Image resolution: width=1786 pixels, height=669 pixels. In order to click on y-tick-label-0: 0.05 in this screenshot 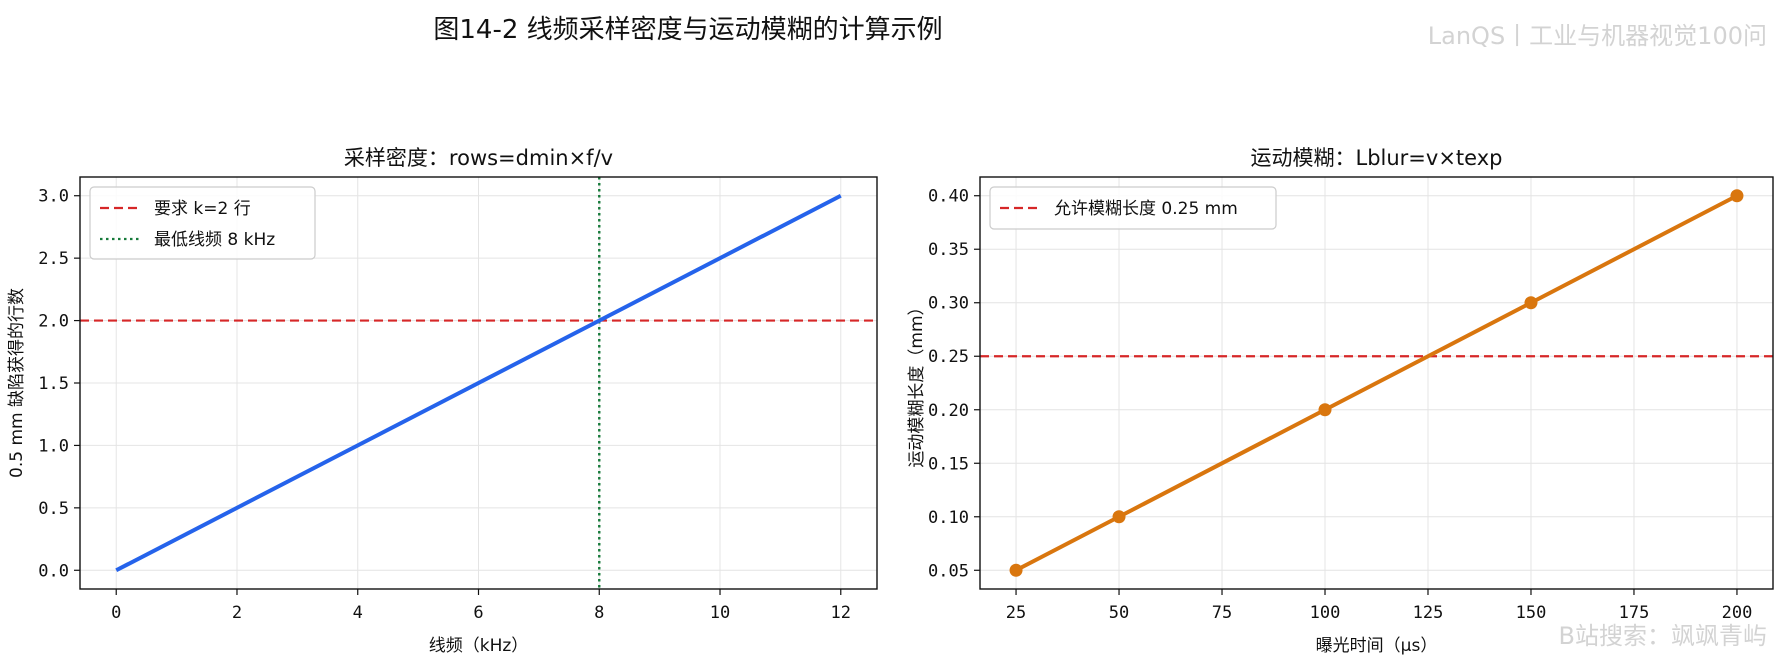, I will do `click(948, 571)`.